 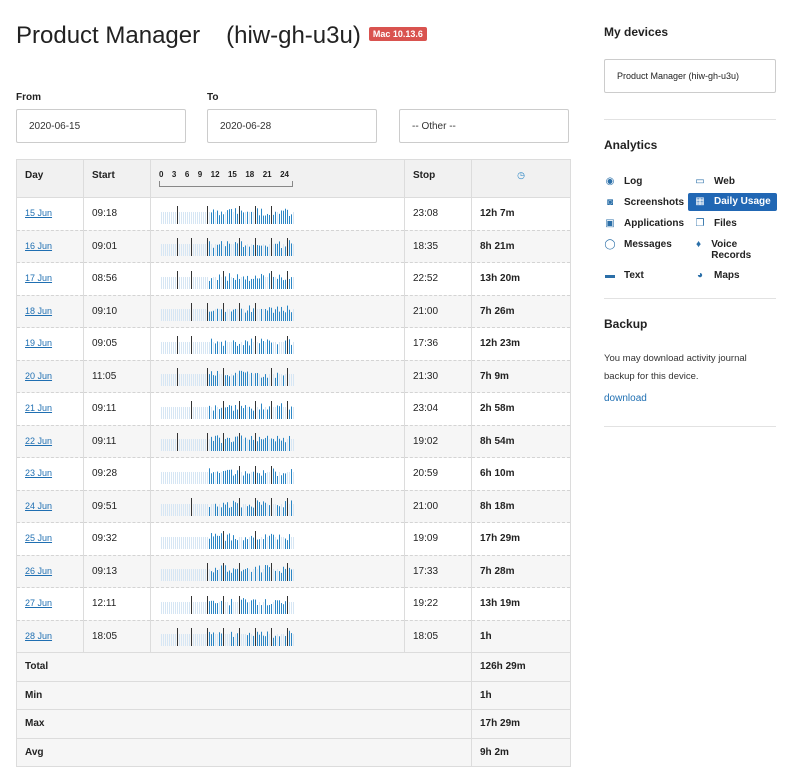 I want to click on col-start: Start, so click(x=117, y=178).